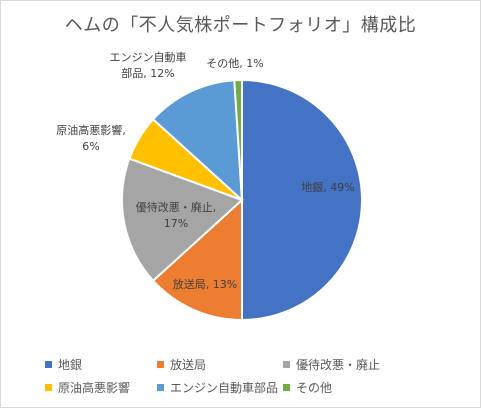 Image resolution: width=481 pixels, height=409 pixels. Describe the element at coordinates (327, 187) in the screenshot. I see `slice-label-0: 地銀, 49%` at that location.